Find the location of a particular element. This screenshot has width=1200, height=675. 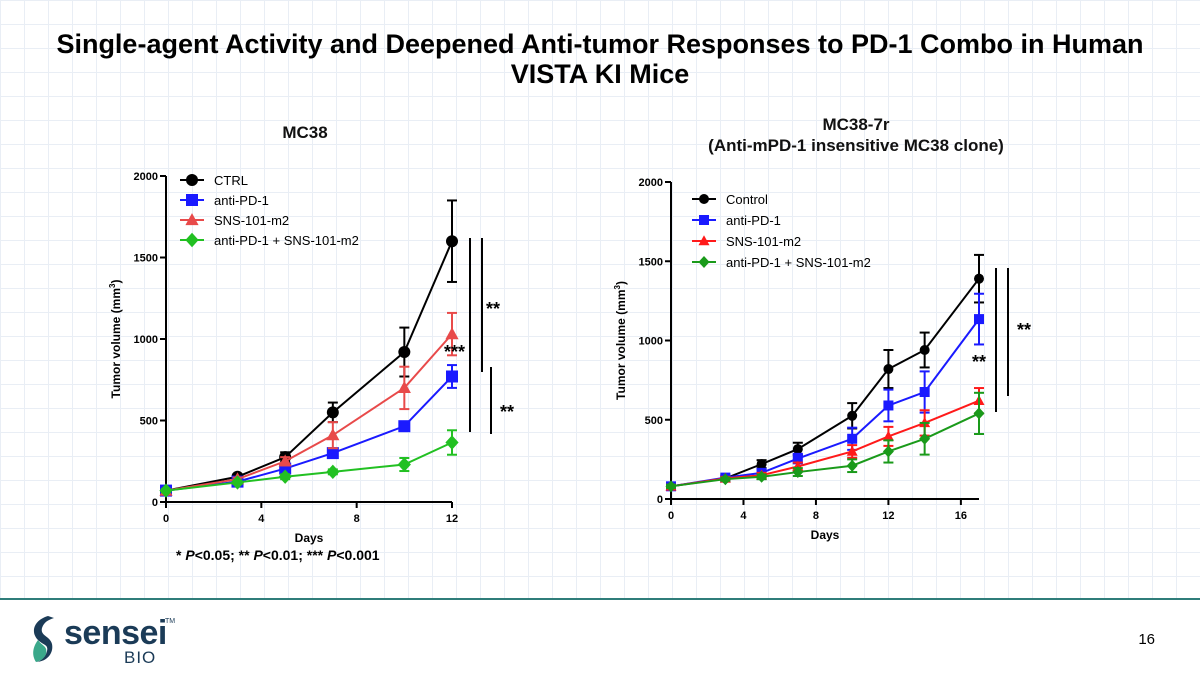

chart-subtitle: (Anti-mPD-1 insensitive MC38 clone) is located at coordinates (856, 145).